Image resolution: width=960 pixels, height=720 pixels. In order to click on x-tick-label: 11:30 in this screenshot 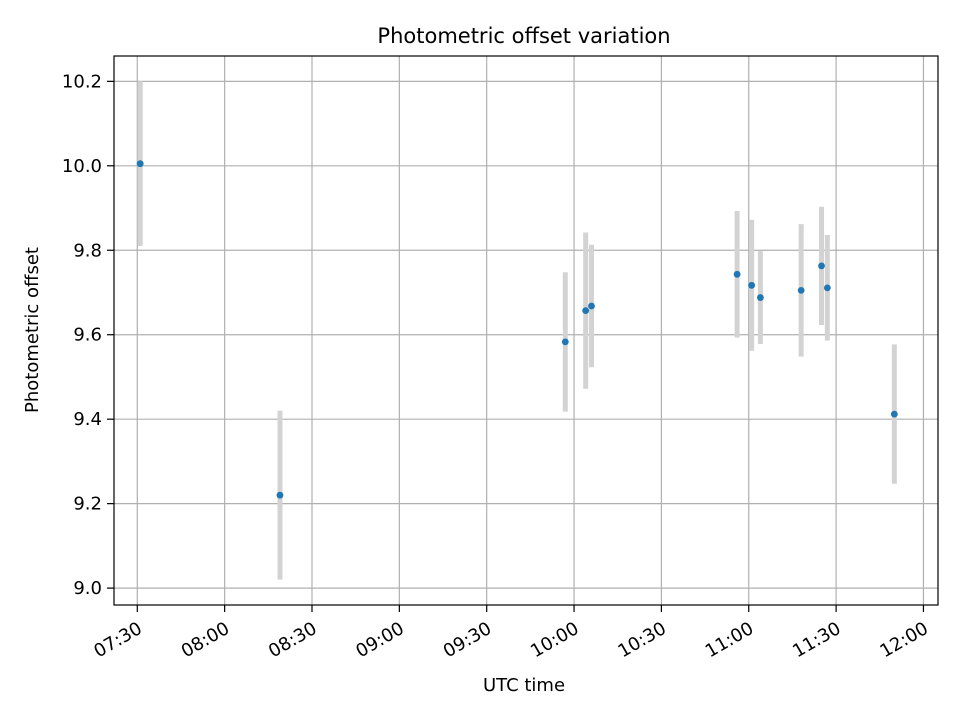, I will do `click(816, 640)`.